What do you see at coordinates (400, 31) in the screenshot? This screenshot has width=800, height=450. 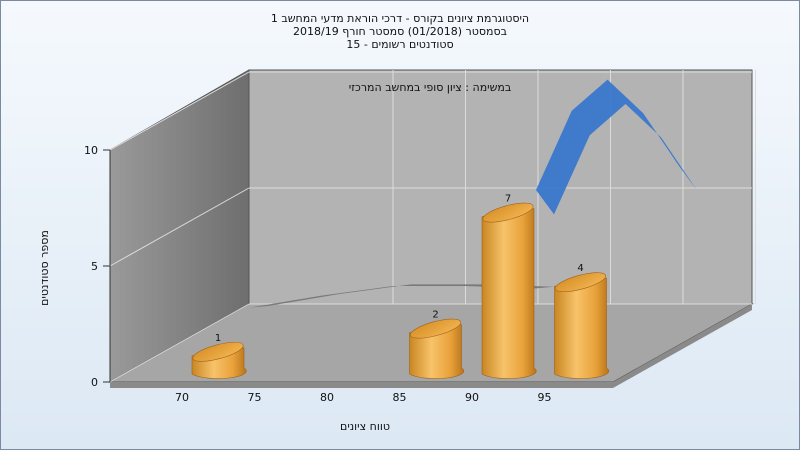 I see `chart-title-line-2: בסמסטר (01/2018) סמסטר חורף 2018/19` at bounding box center [400, 31].